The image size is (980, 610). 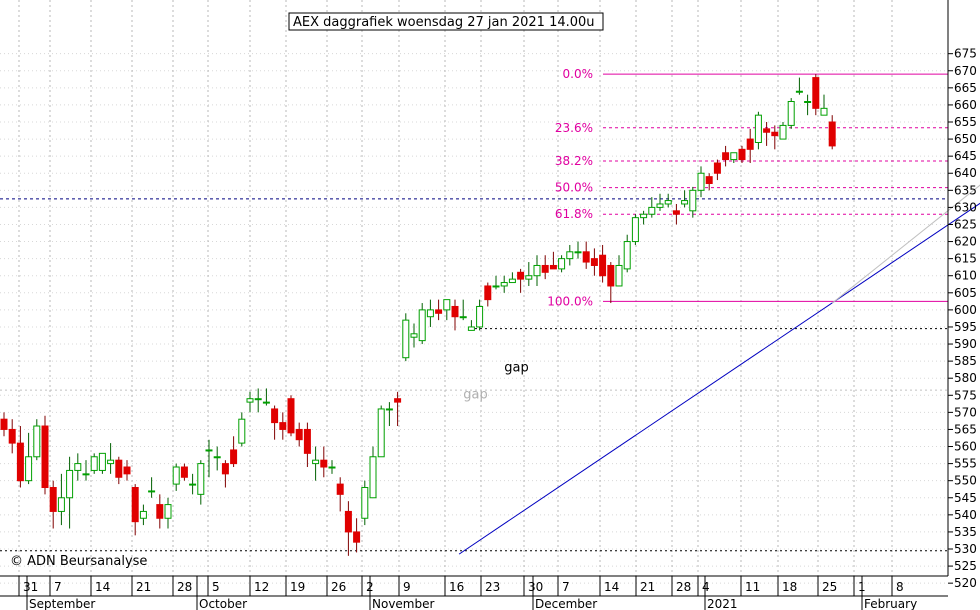 I want to click on y-tick-label: 620, so click(x=965, y=242).